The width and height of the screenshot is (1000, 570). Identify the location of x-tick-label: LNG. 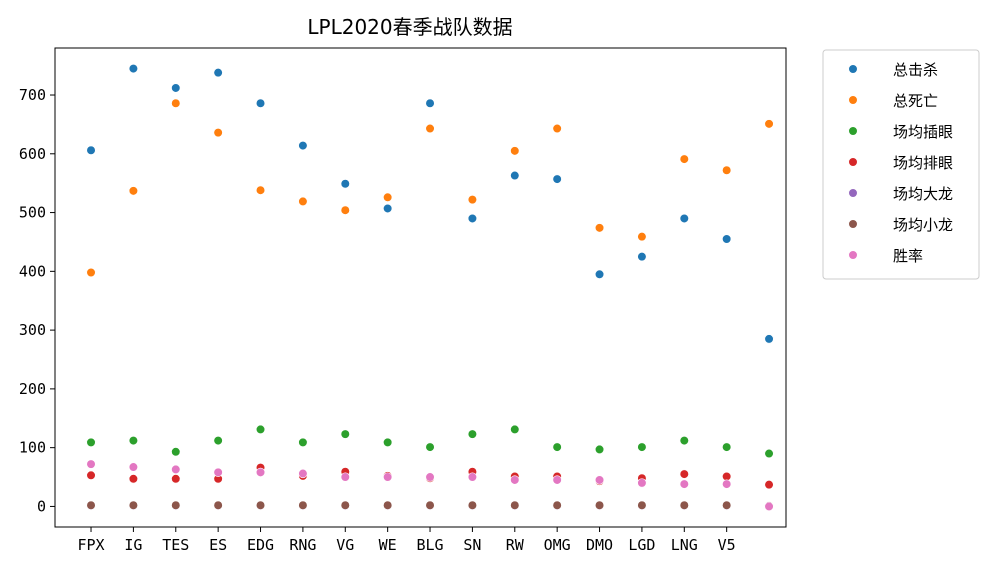
(684, 545).